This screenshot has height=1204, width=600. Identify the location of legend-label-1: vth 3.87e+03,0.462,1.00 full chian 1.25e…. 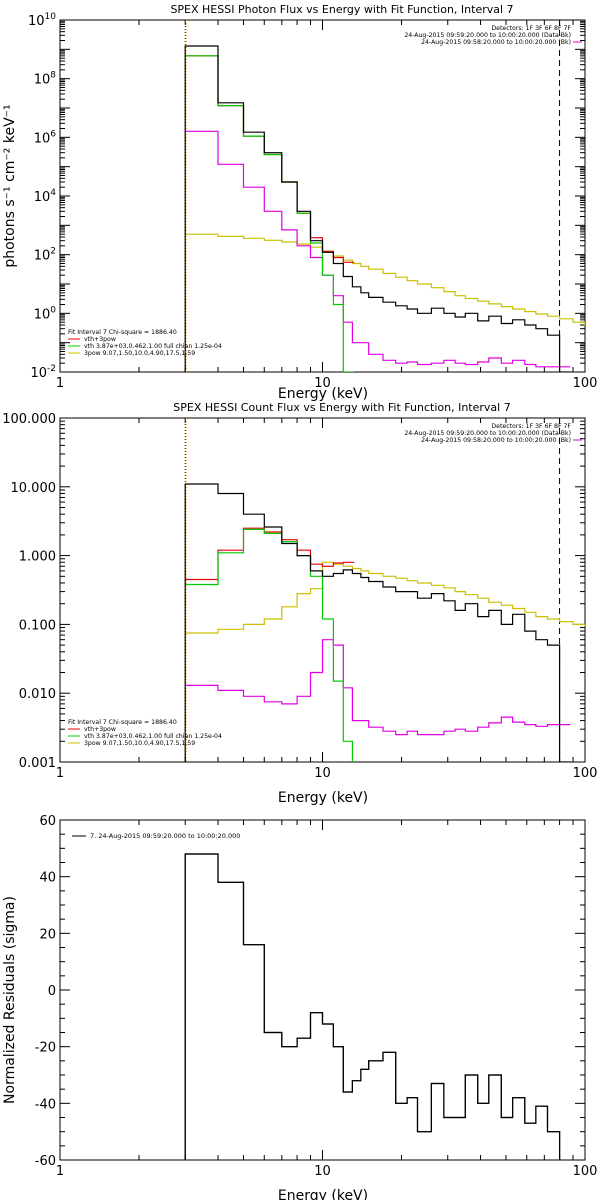
(153, 736).